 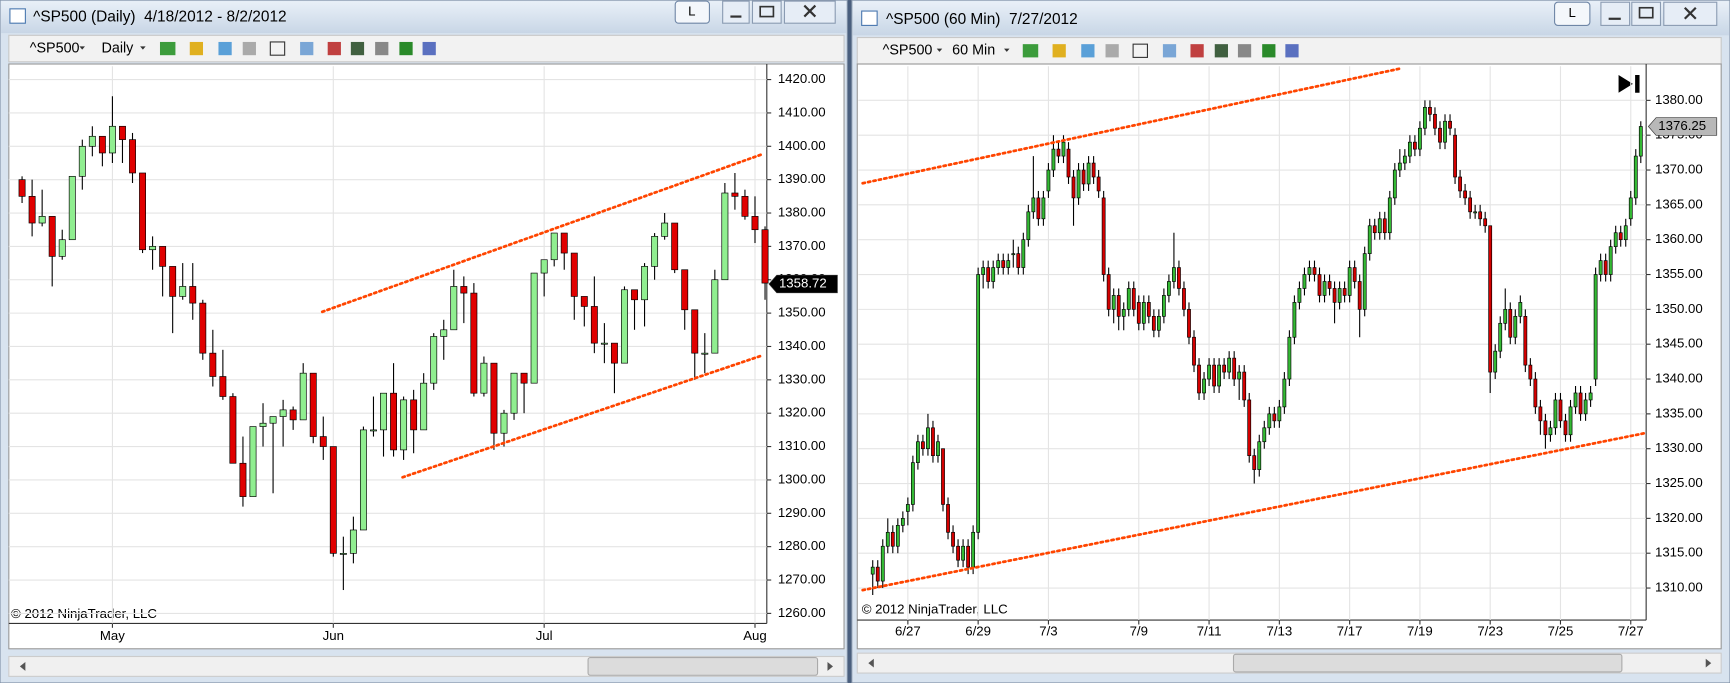 I want to click on last-price-box, so click(x=803, y=284).